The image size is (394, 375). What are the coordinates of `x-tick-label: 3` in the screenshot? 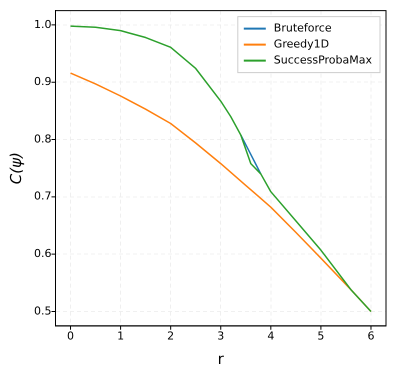 It's located at (220, 335).